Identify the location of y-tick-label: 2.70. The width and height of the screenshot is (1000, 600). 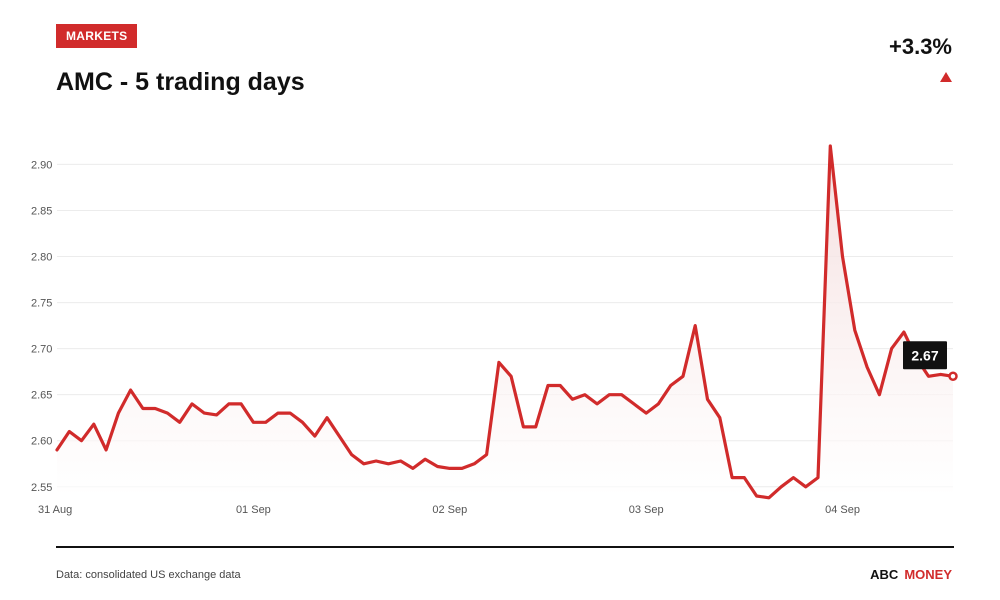
(41, 350).